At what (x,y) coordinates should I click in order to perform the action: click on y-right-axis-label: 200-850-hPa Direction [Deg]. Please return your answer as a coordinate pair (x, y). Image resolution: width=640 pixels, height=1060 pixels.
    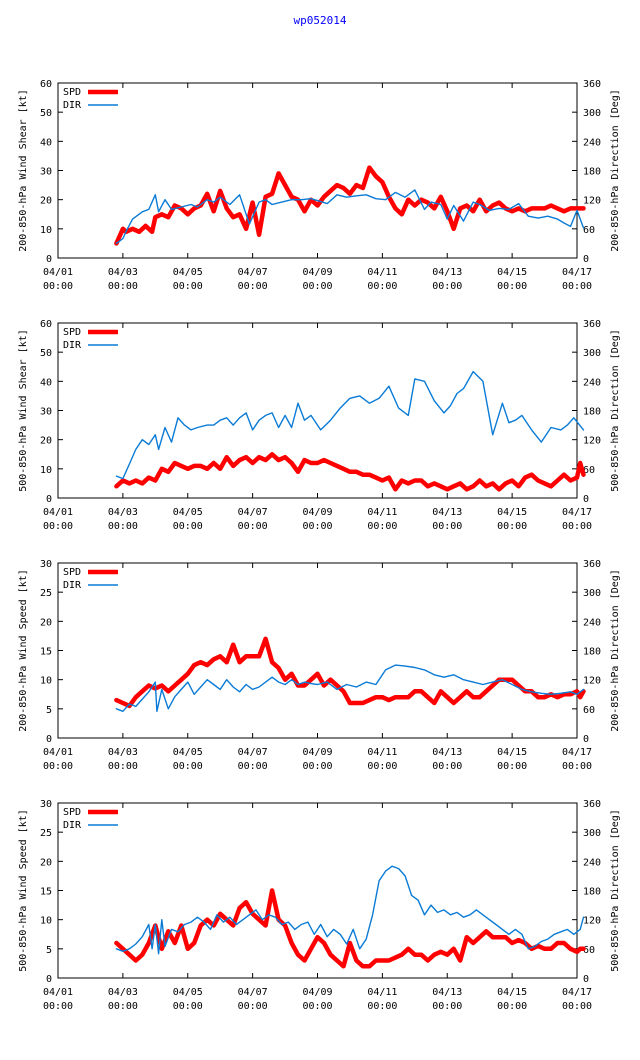
    Looking at the image, I should click on (615, 170).